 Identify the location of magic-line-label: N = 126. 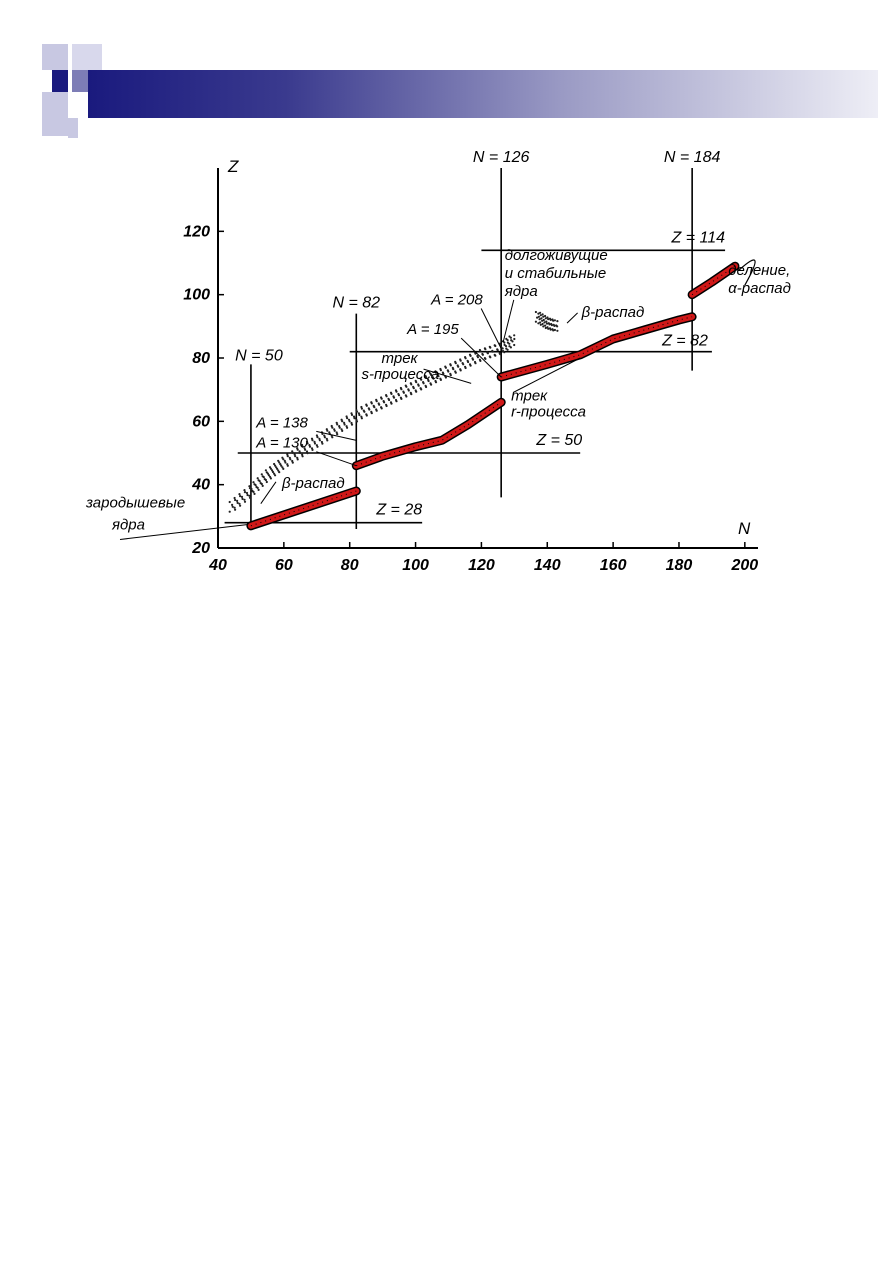
(501, 157).